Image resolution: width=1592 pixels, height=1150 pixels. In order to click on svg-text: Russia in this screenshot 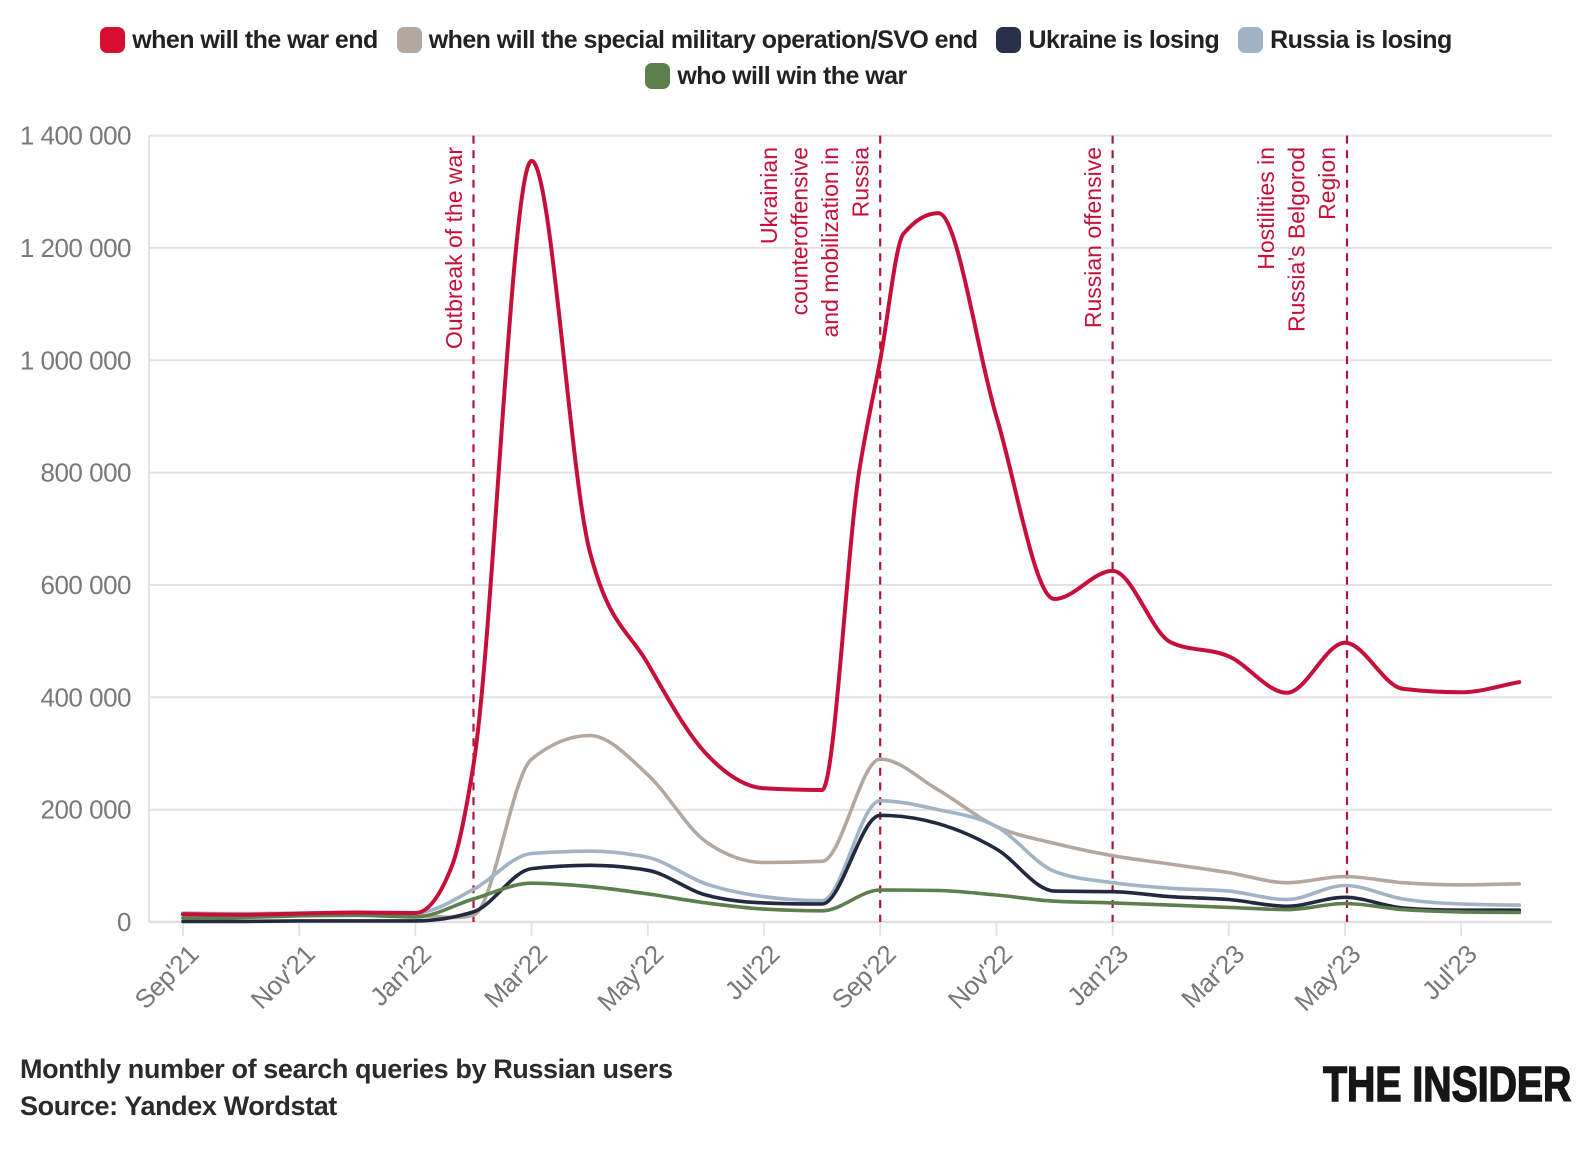, I will do `click(861, 182)`.